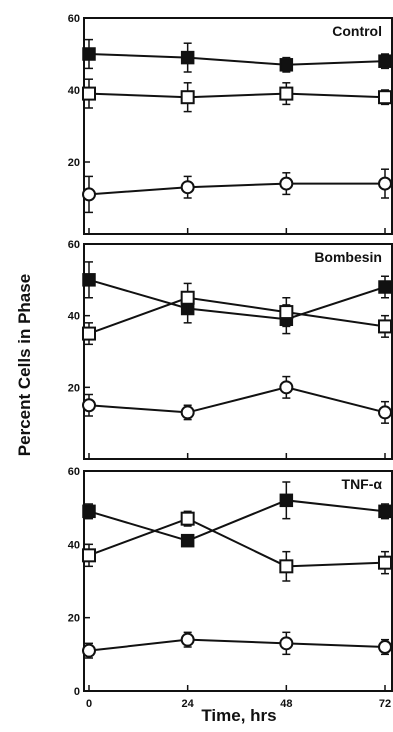 The height and width of the screenshot is (732, 393). Describe the element at coordinates (77, 692) in the screenshot. I see `y-tick-label: 0` at that location.